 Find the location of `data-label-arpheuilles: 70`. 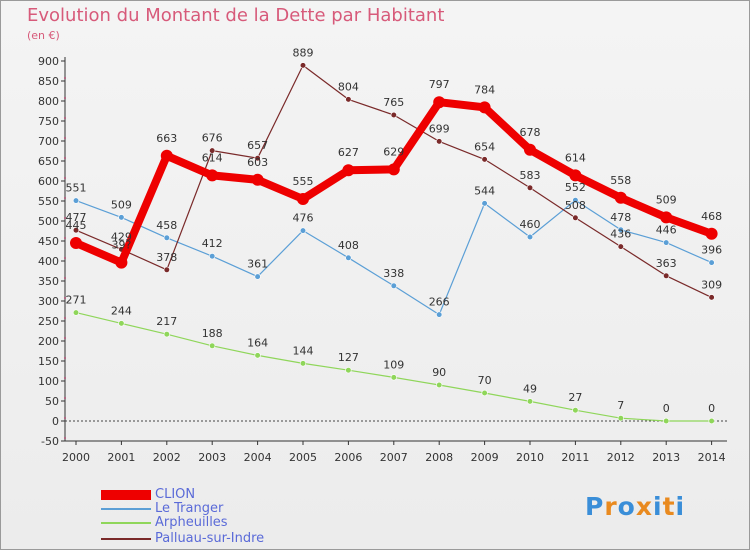

data-label-arpheuilles: 70 is located at coordinates (485, 380).